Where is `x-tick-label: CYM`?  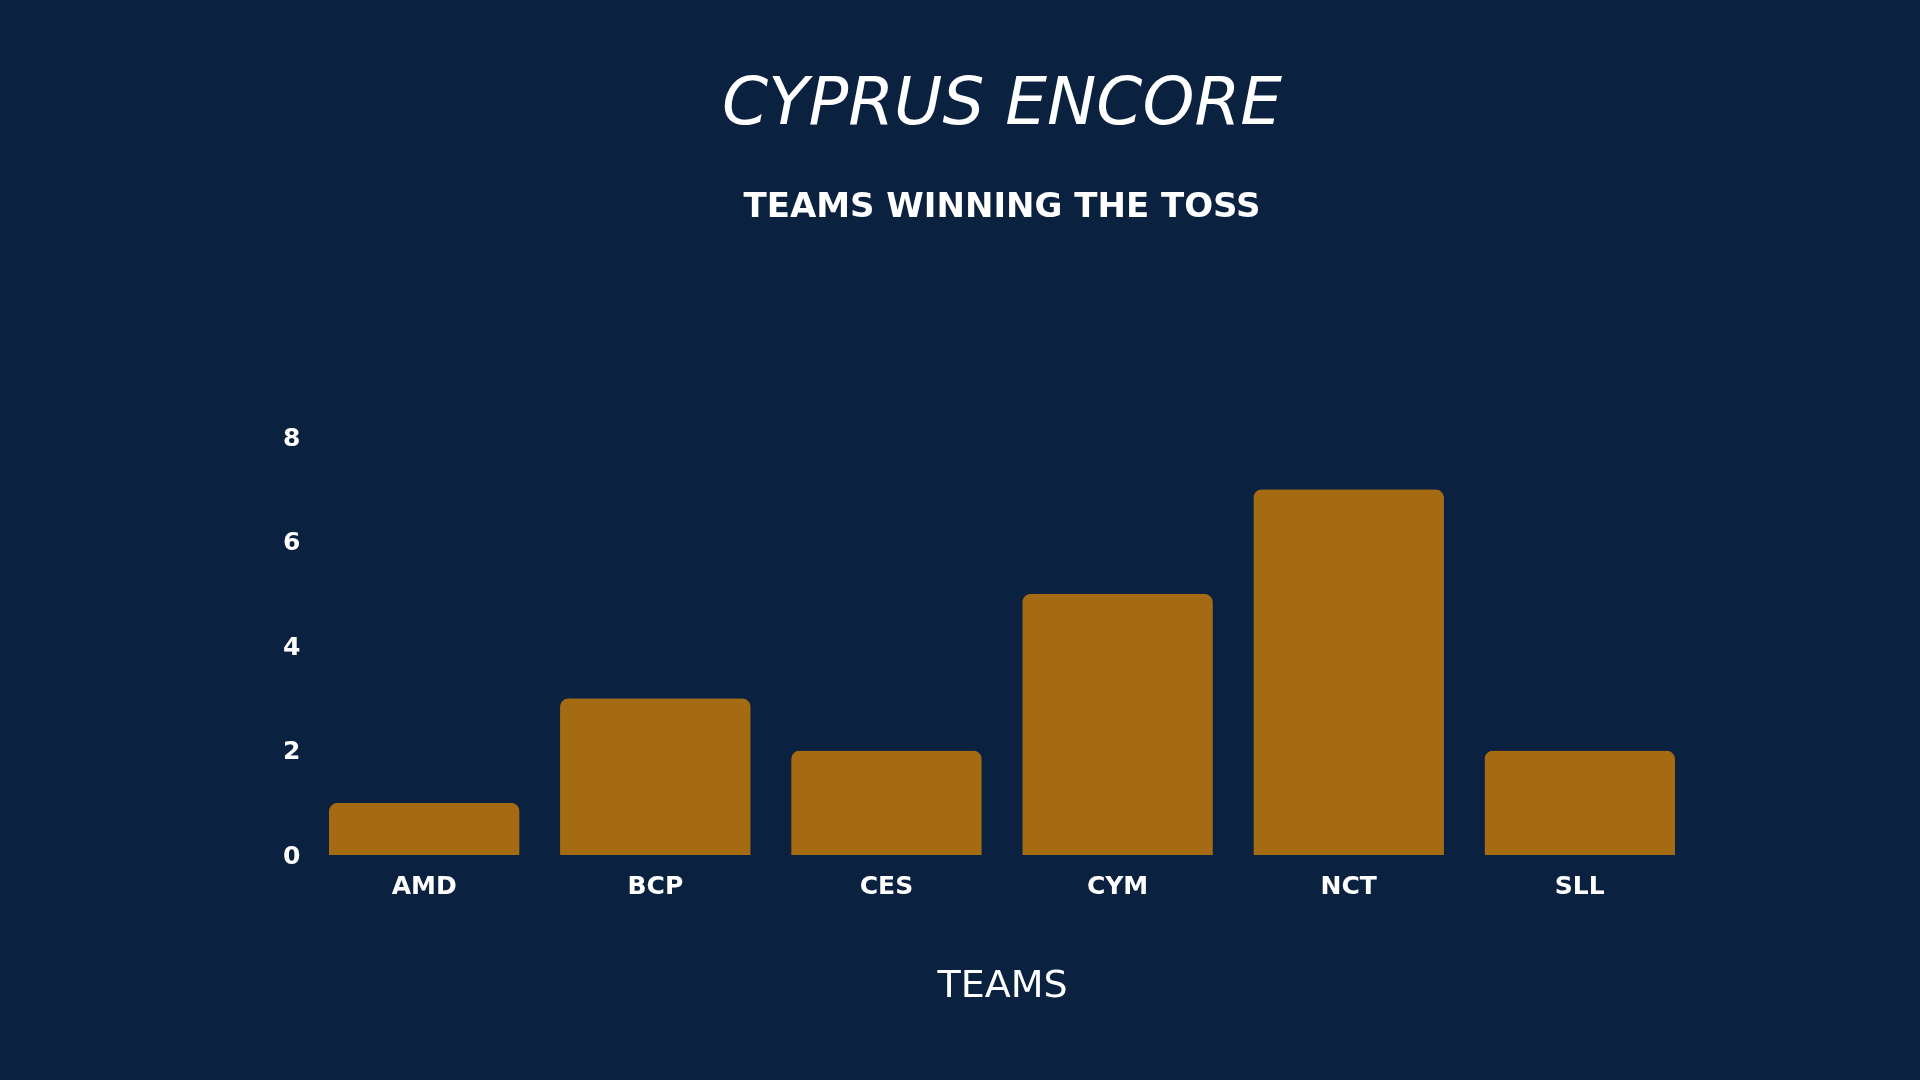
x-tick-label: CYM is located at coordinates (1117, 885).